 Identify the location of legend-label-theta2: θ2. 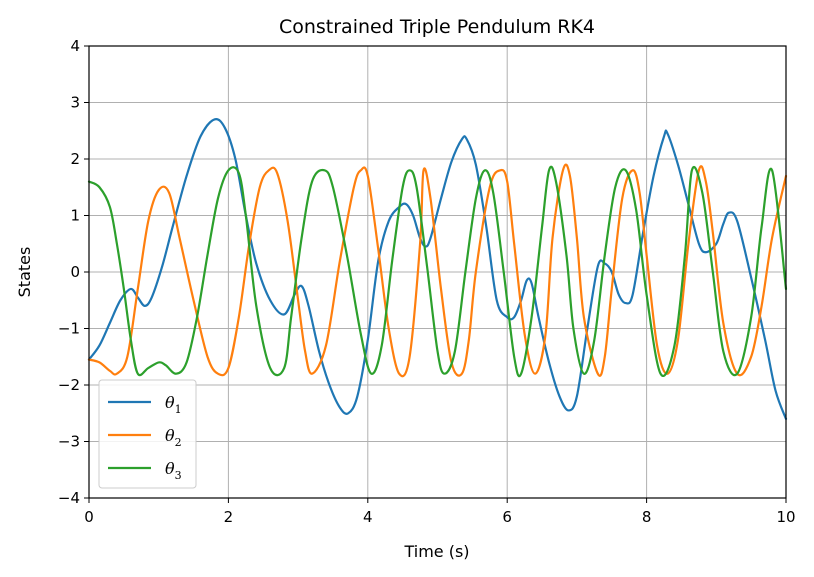
(173, 437).